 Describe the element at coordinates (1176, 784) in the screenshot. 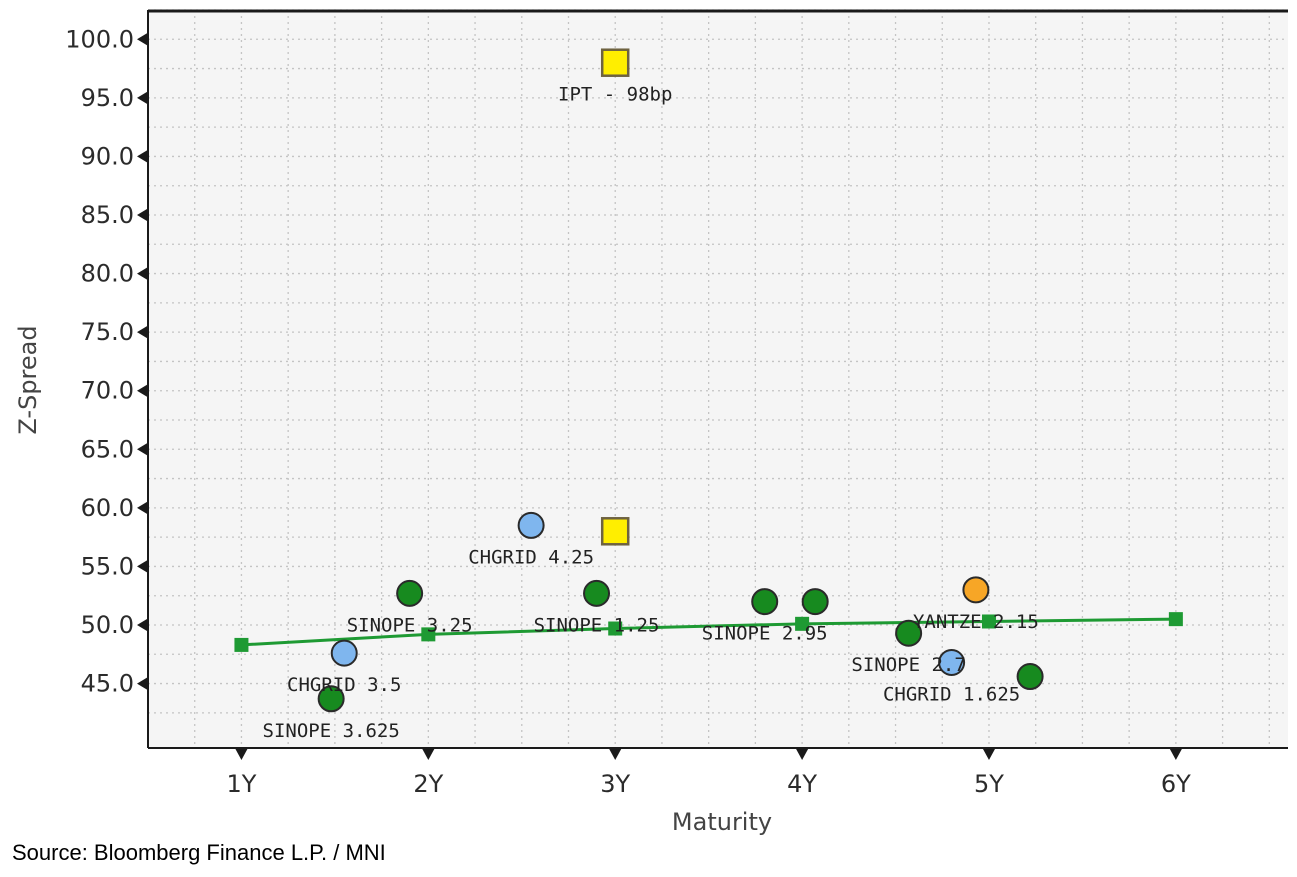

I see `x-tick-label: 6Y` at that location.